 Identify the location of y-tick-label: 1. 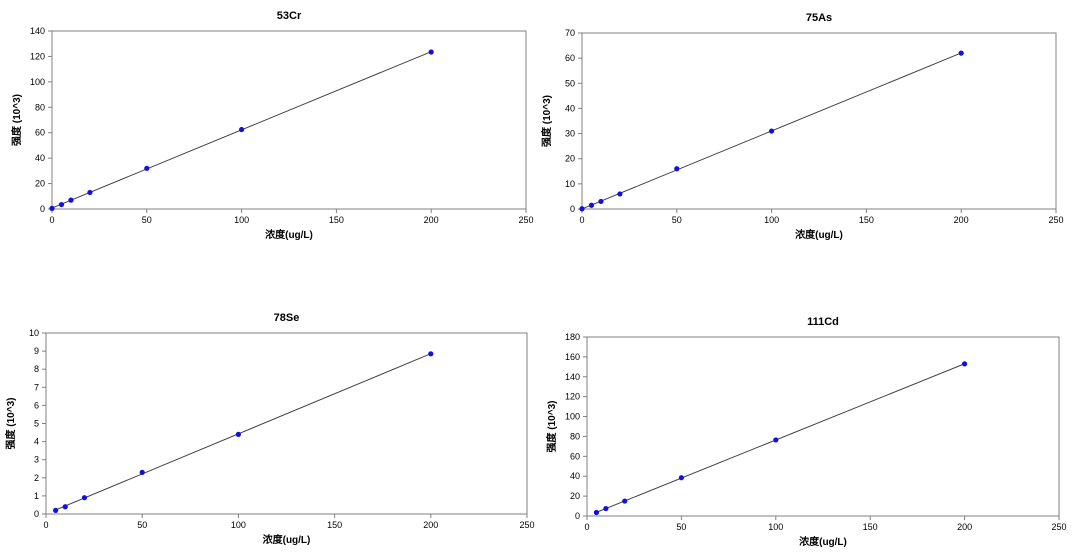
(36, 496).